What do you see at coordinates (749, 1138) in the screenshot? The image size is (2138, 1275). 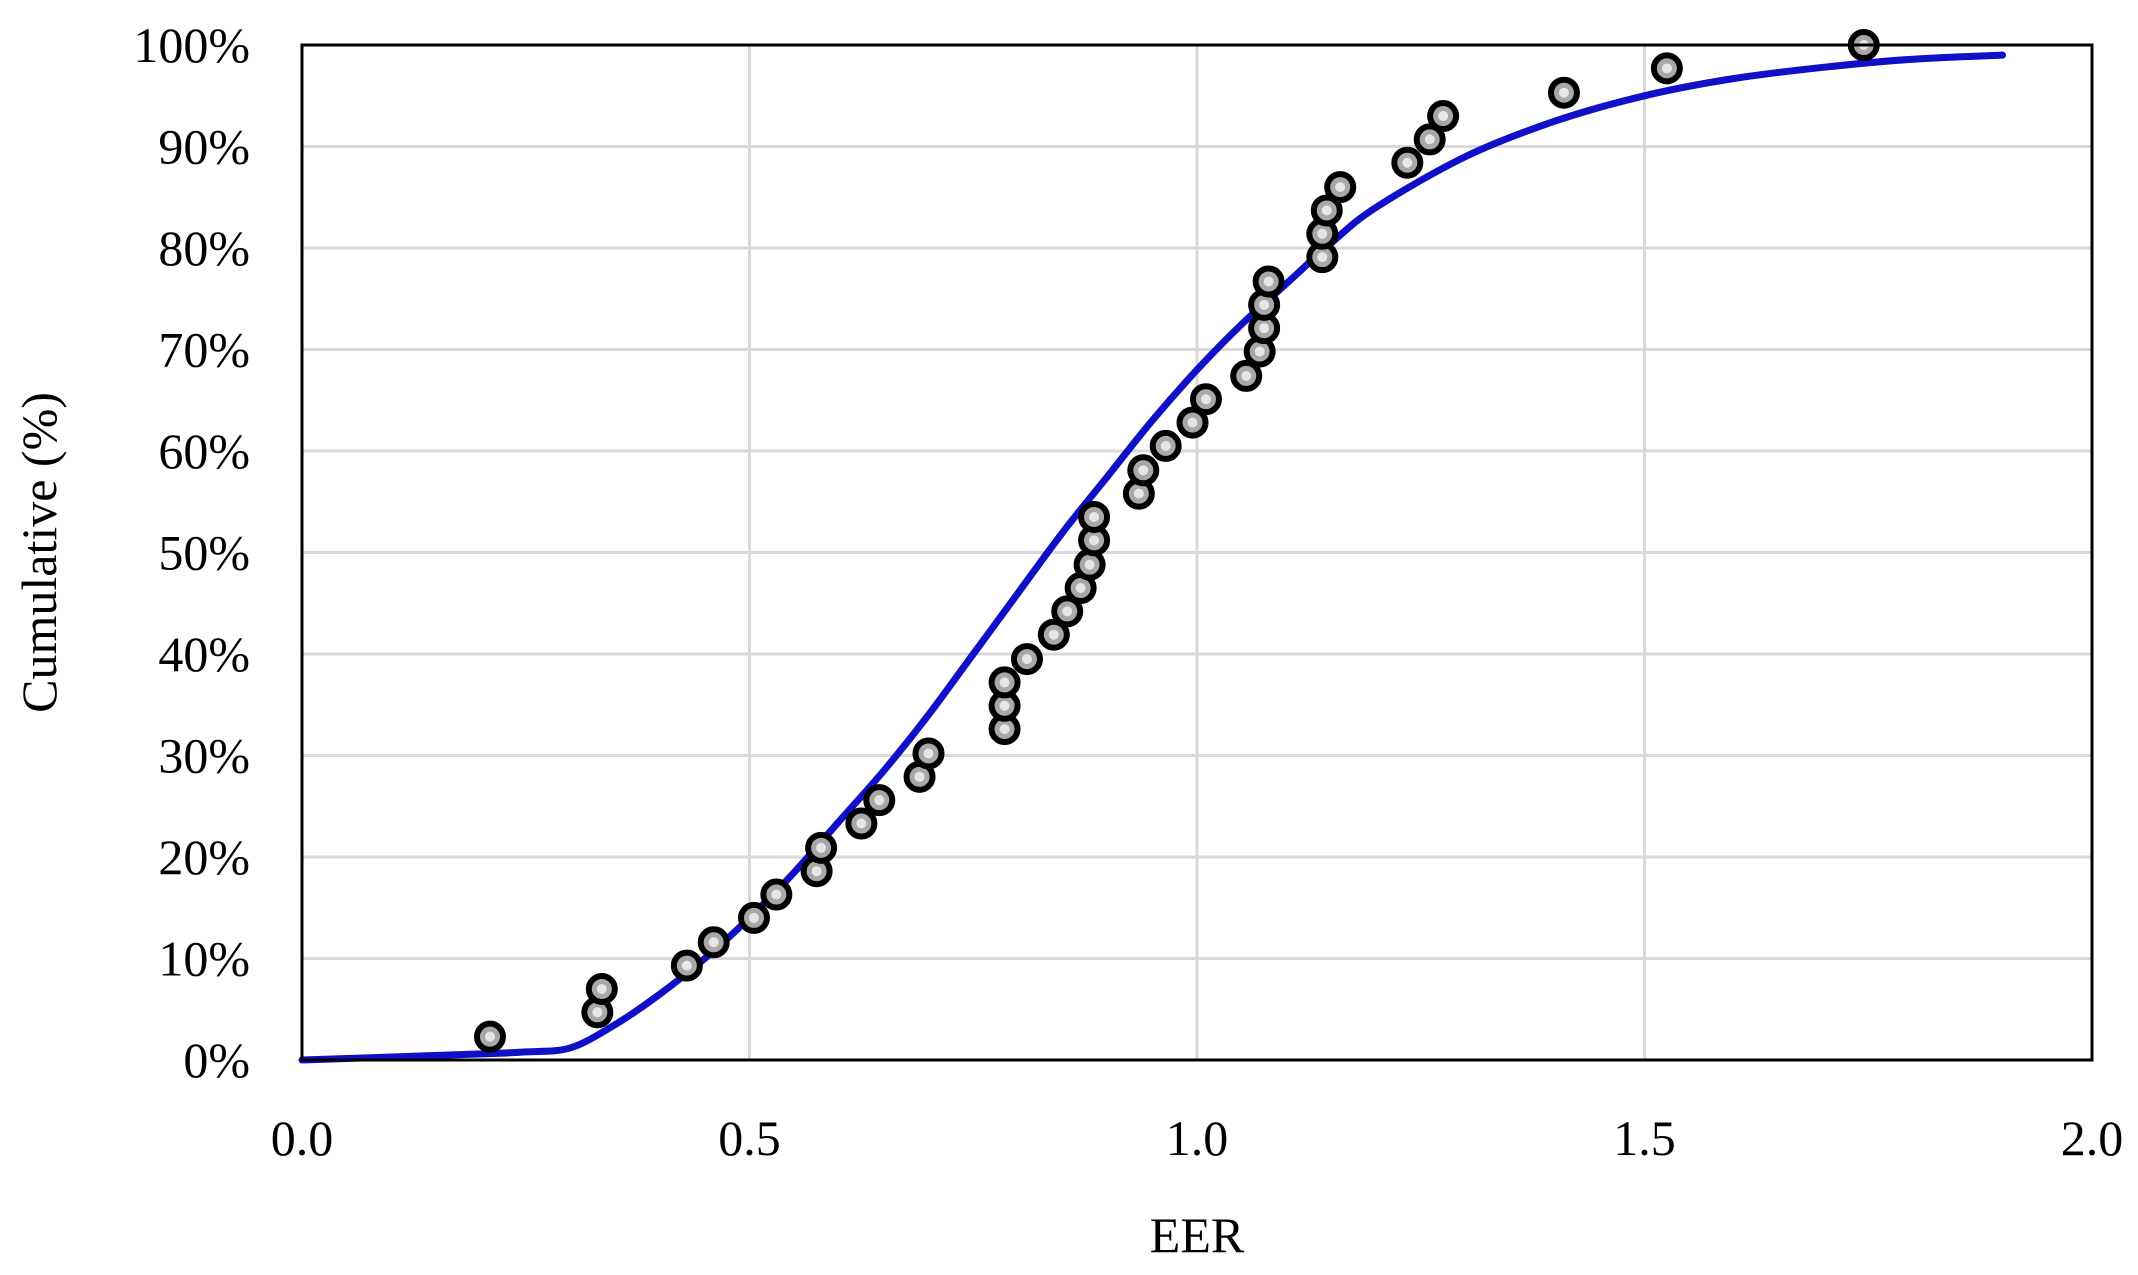 I see `x-tick-label-1: 0.5` at bounding box center [749, 1138].